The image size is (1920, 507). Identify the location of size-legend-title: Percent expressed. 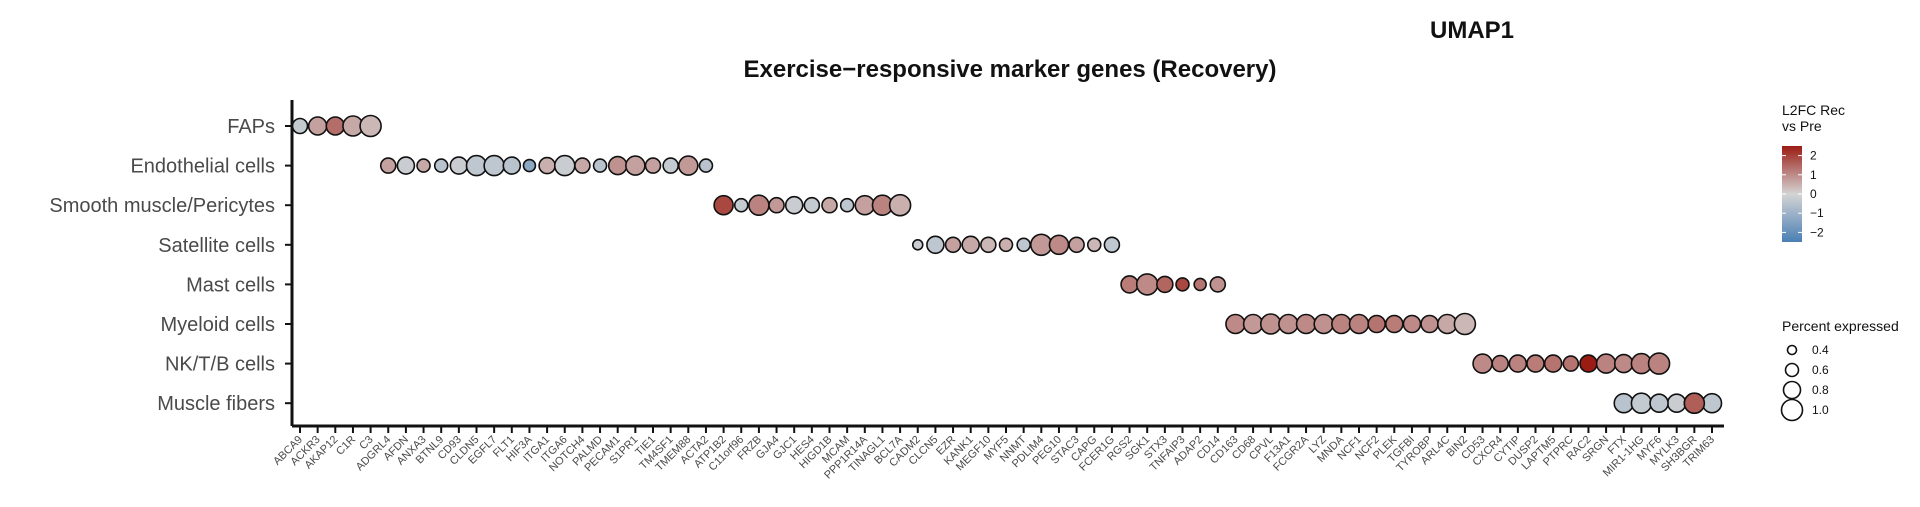
(1840, 326).